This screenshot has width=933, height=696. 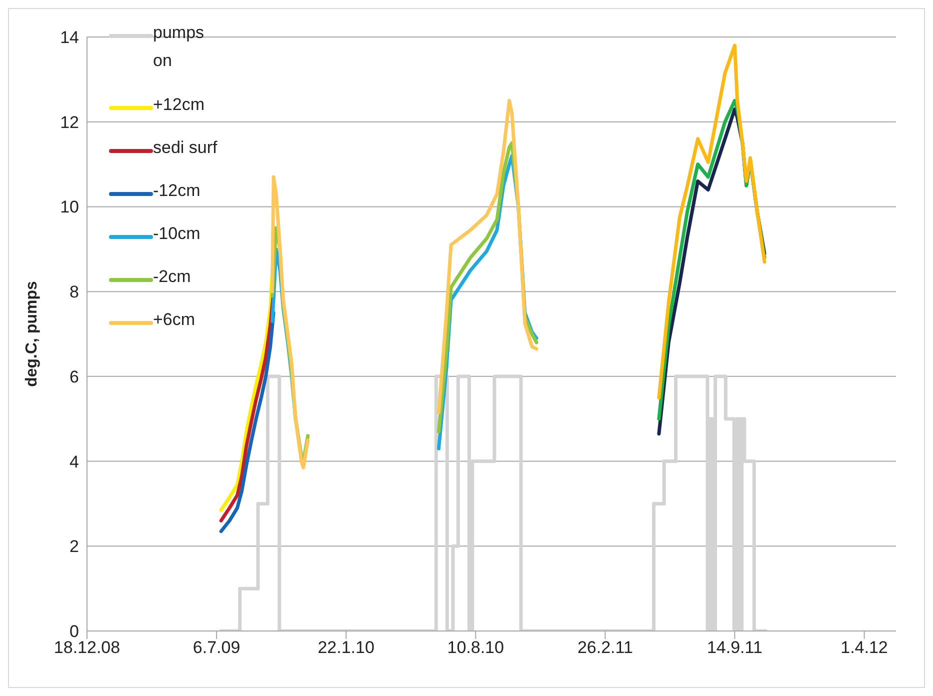 What do you see at coordinates (176, 234) in the screenshot?
I see `legend-label: -10cm` at bounding box center [176, 234].